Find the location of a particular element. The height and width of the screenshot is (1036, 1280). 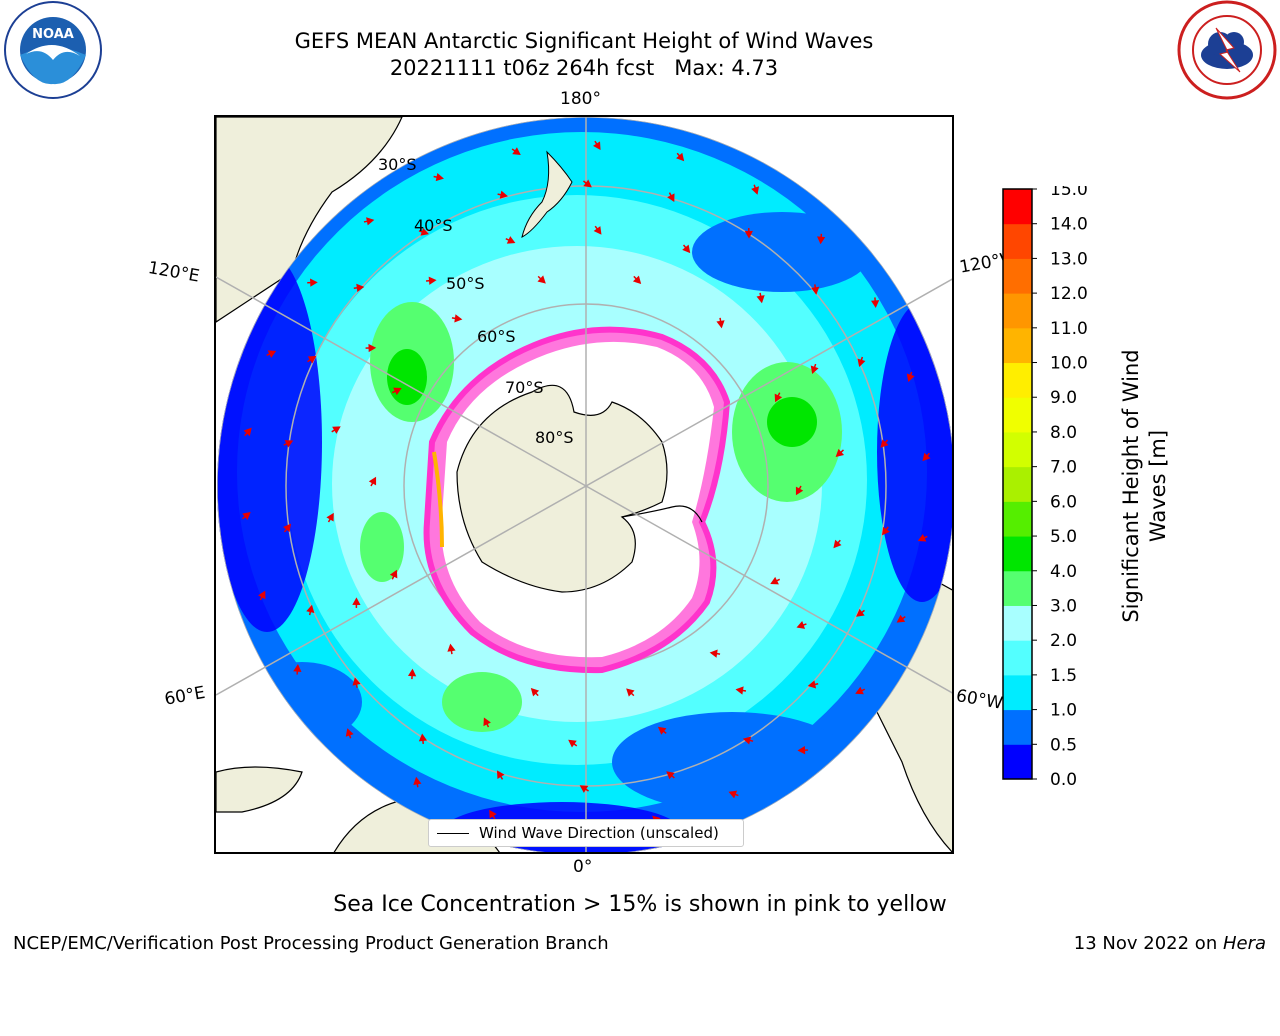

lat-label-60s: 60°S is located at coordinates (496, 336).